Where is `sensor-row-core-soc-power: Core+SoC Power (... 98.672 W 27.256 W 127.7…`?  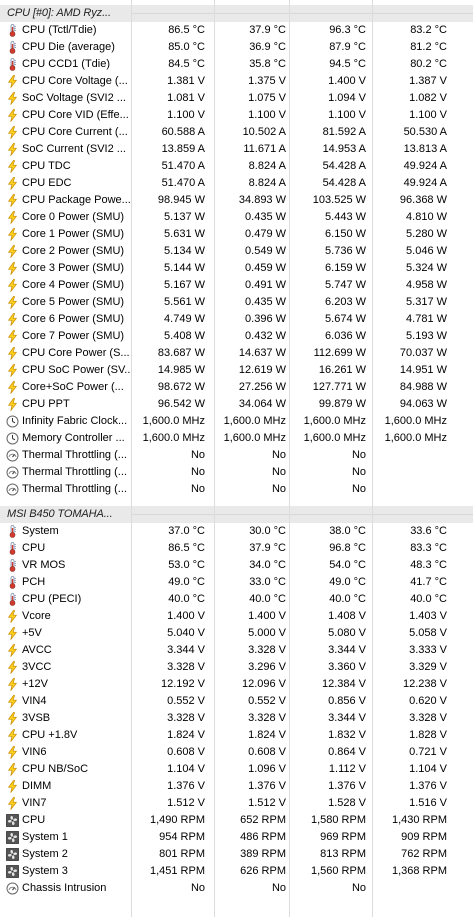 sensor-row-core-soc-power: Core+SoC Power (... 98.672 W 27.256 W 127.7… is located at coordinates (236, 387).